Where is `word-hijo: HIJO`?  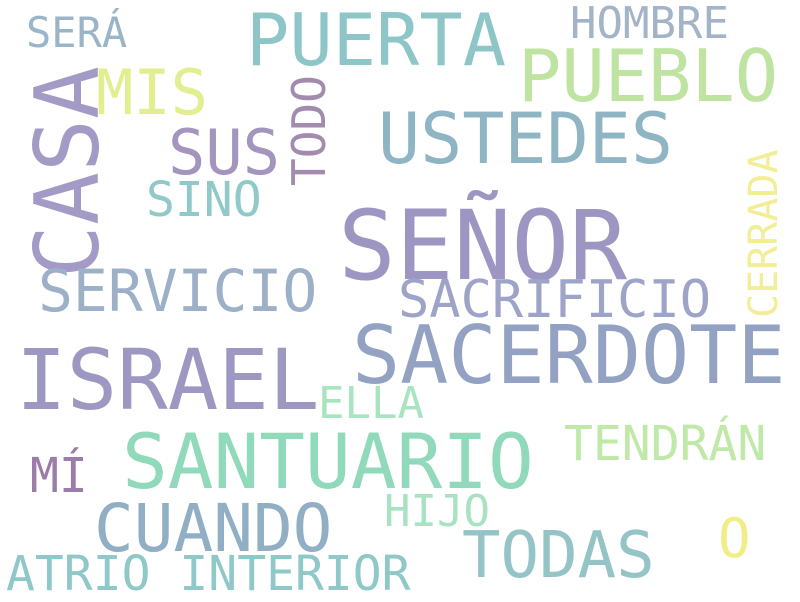 word-hijo: HIJO is located at coordinates (437, 511).